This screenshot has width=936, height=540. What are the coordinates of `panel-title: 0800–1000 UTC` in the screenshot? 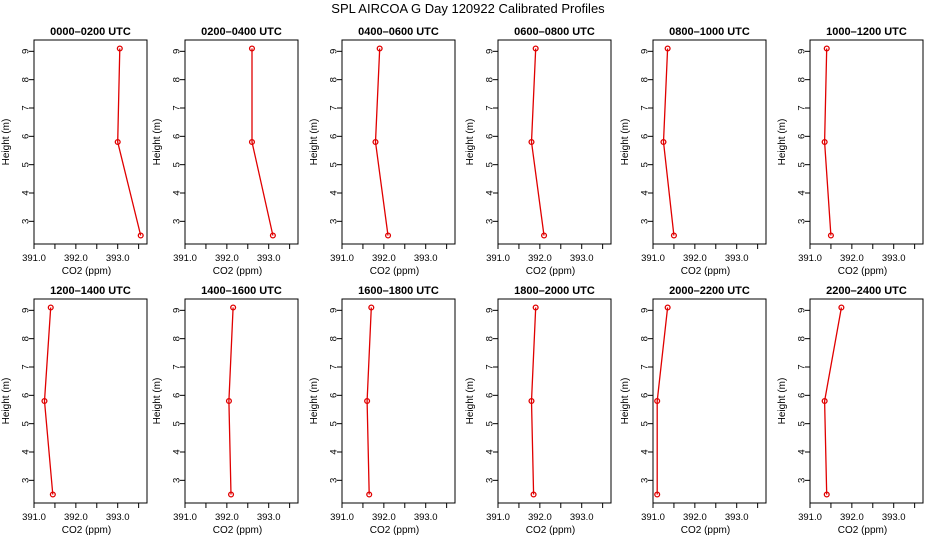 It's located at (709, 32).